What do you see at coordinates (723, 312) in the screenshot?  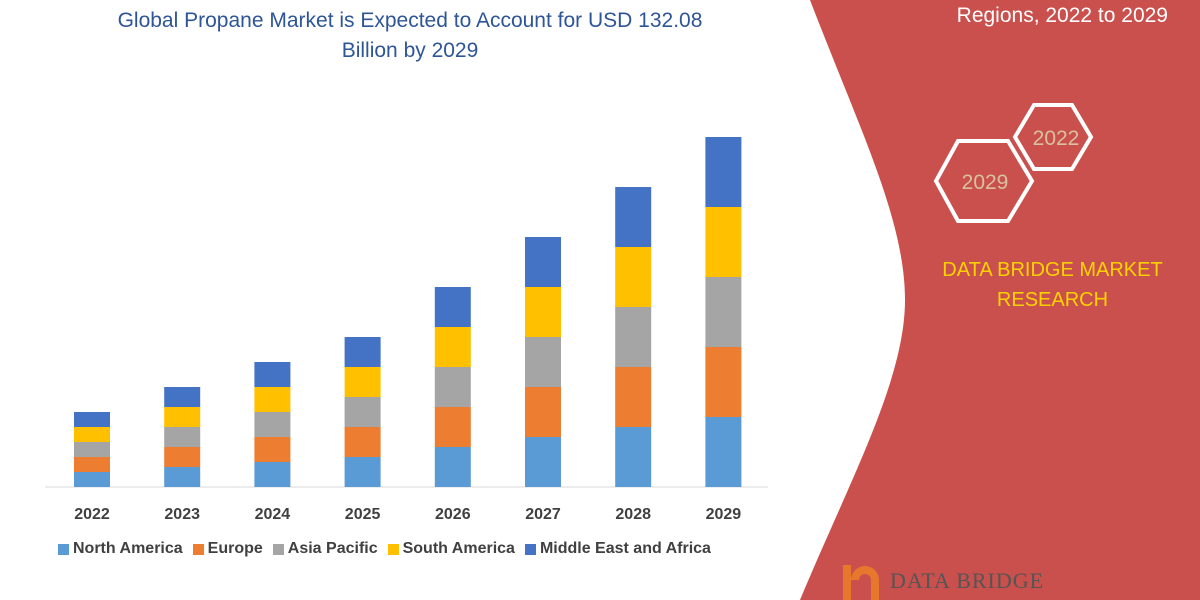 I see `bar-2029-asia-pacific` at bounding box center [723, 312].